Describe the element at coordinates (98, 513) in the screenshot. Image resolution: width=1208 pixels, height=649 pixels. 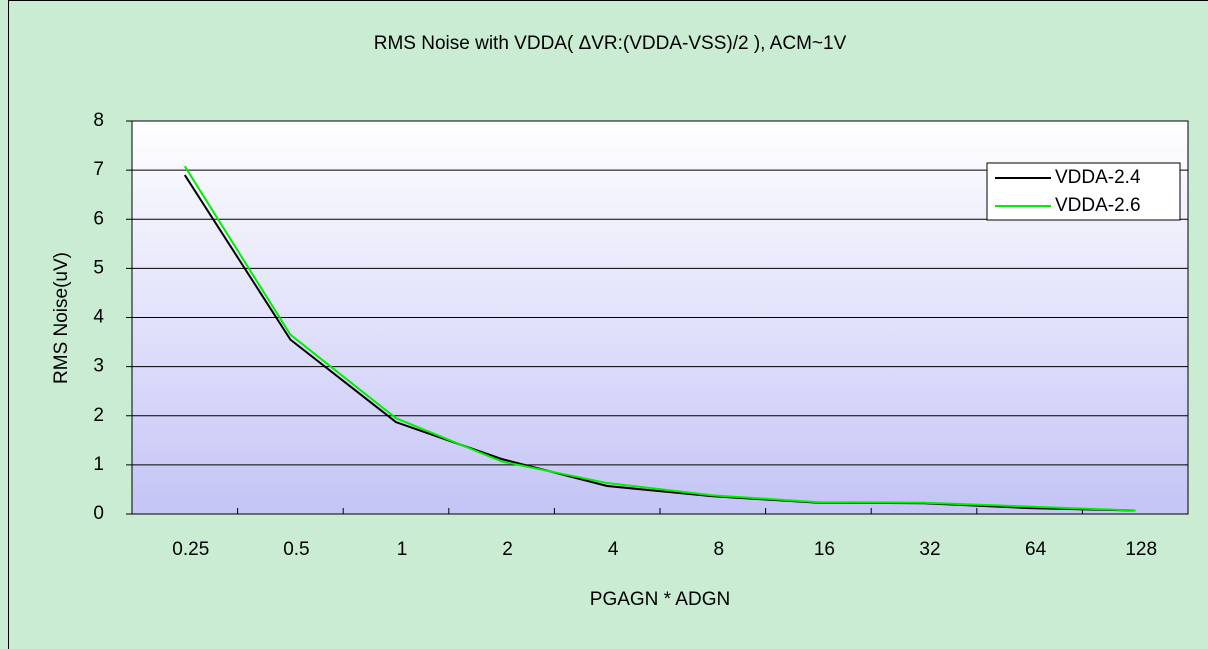
I see `y-tick-label: 0` at that location.